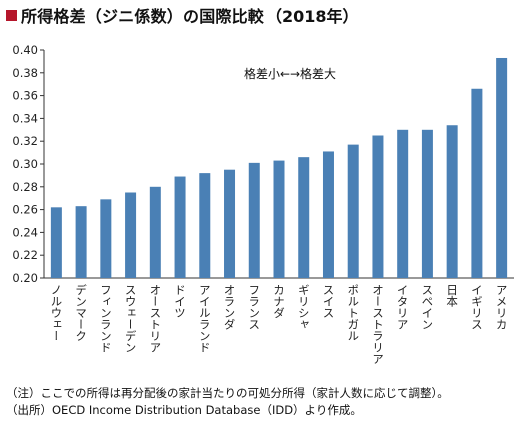  What do you see at coordinates (312, 16) in the screenshot?
I see `title-year: （2018年）` at bounding box center [312, 16].